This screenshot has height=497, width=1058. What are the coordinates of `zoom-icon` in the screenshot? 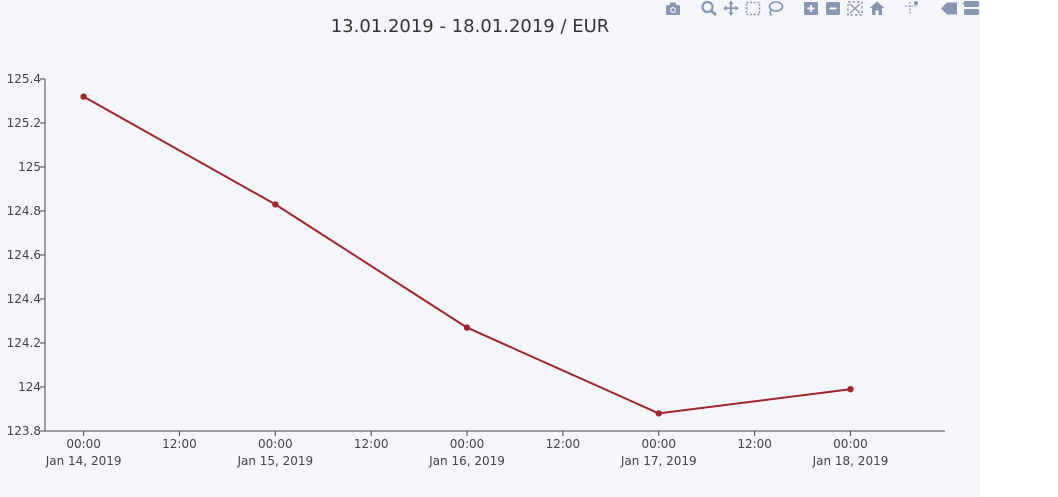 It's located at (709, 8).